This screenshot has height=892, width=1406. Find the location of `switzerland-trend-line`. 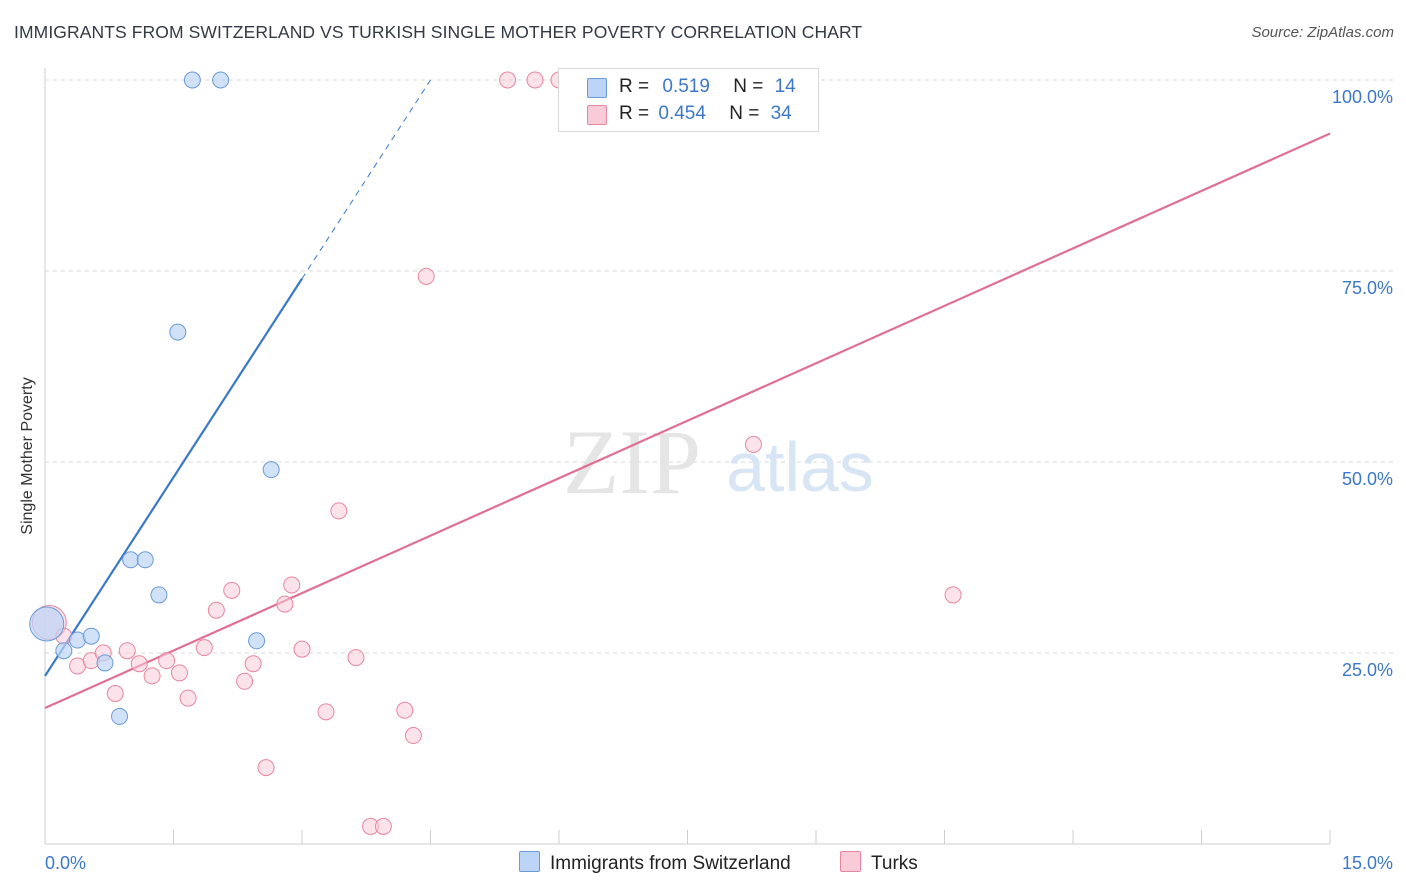

switzerland-trend-line is located at coordinates (173, 477).